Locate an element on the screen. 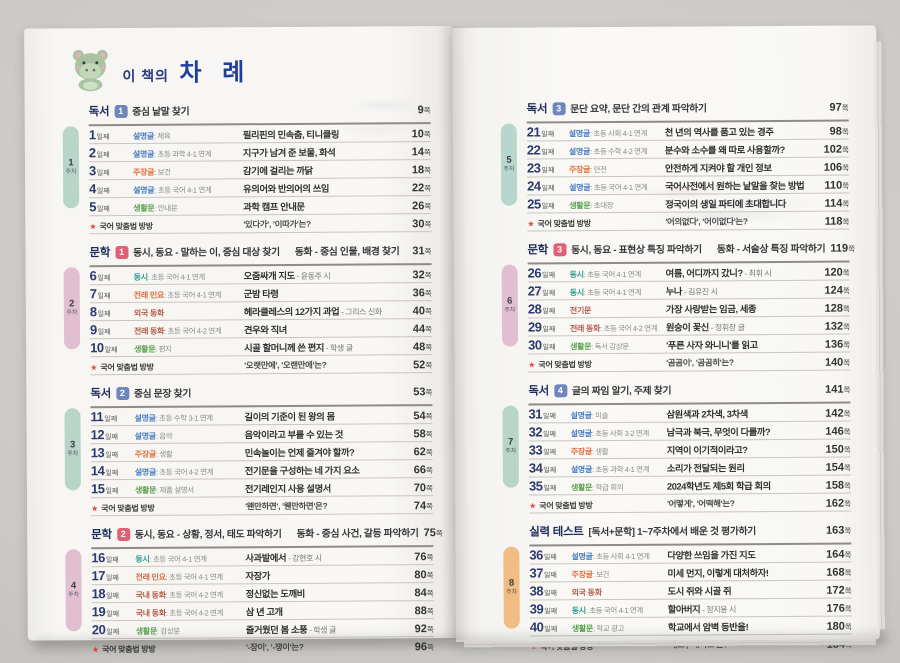  day-number: 34 일째 is located at coordinates (542, 468).